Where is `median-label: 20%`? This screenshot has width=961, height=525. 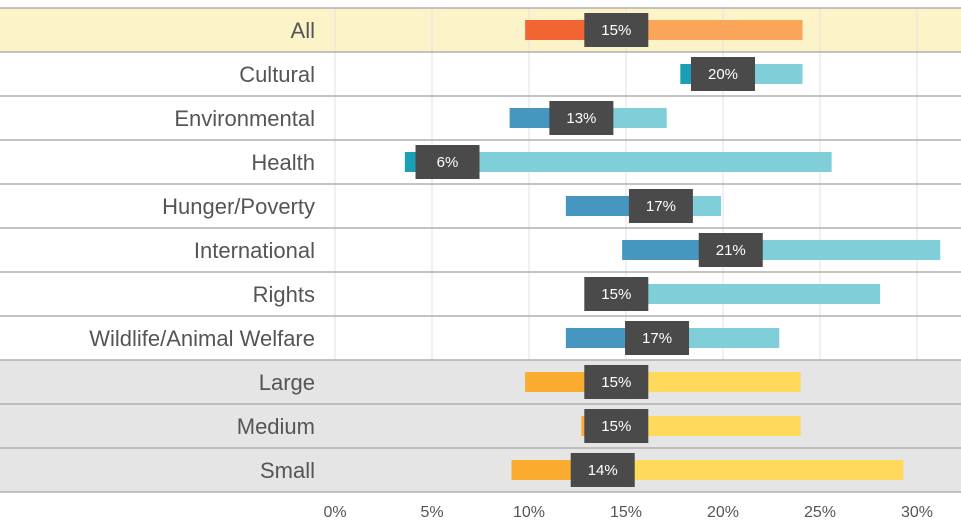
median-label: 20% is located at coordinates (723, 74).